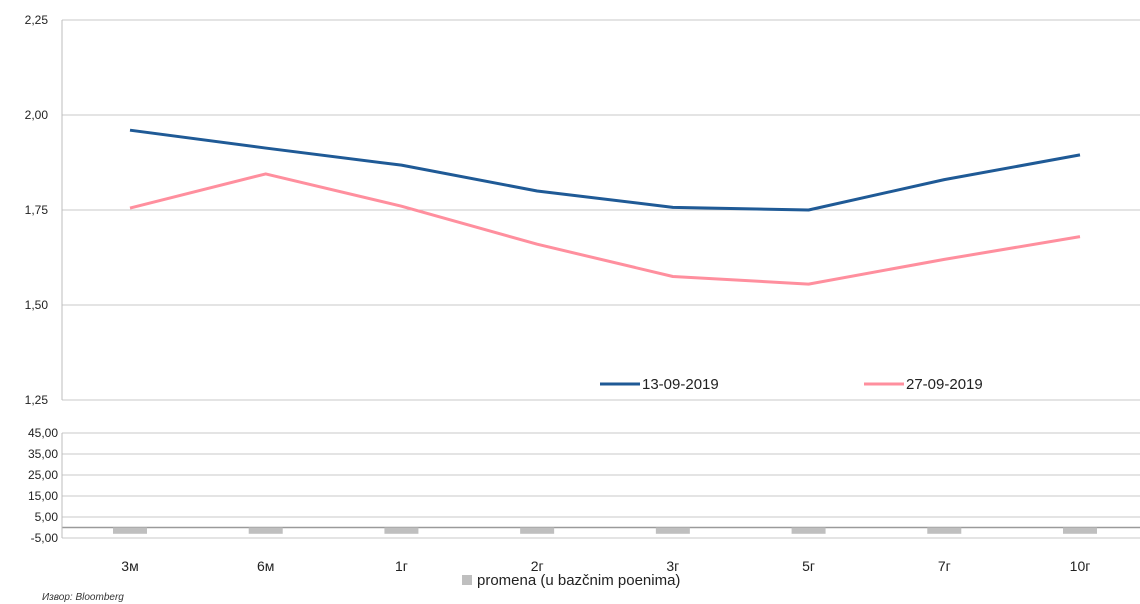 This screenshot has width=1140, height=604. Describe the element at coordinates (467, 580) in the screenshot. I see `legend-swatch-change` at that location.